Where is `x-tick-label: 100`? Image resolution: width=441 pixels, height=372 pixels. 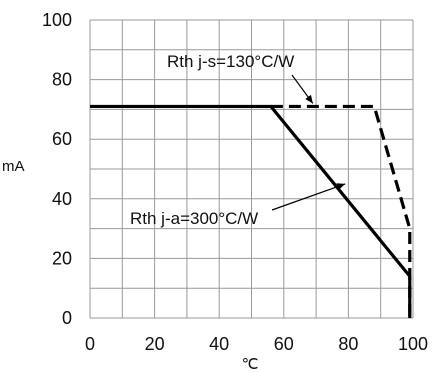 x-tick-label: 100 is located at coordinates (413, 344).